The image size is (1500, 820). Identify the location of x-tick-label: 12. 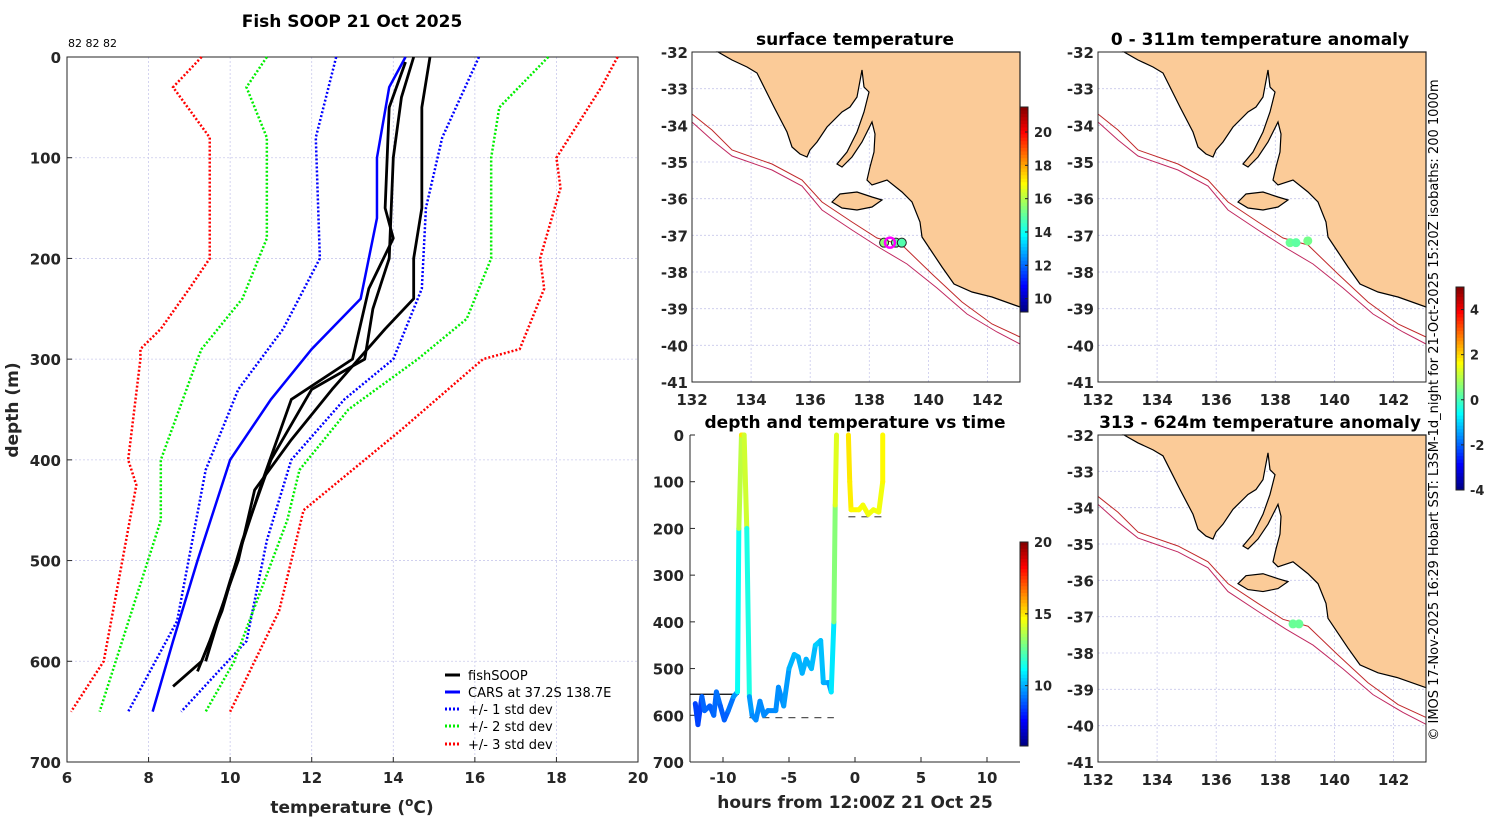
(311, 778).